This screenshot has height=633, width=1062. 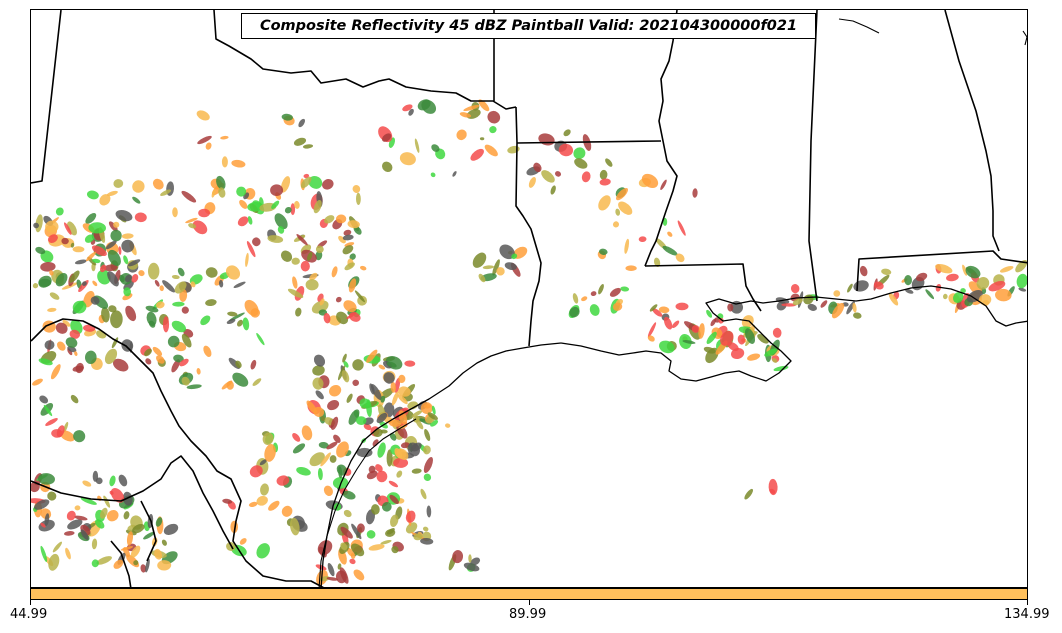 I want to click on colorbar-tick-mid, so click(x=529, y=602).